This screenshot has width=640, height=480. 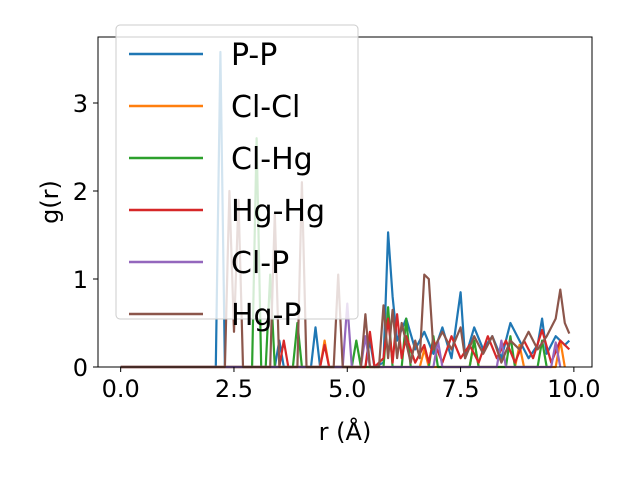 I want to click on x-axis: 0.0 2.5 5.0 7.5 10.0, so click(x=351, y=385).